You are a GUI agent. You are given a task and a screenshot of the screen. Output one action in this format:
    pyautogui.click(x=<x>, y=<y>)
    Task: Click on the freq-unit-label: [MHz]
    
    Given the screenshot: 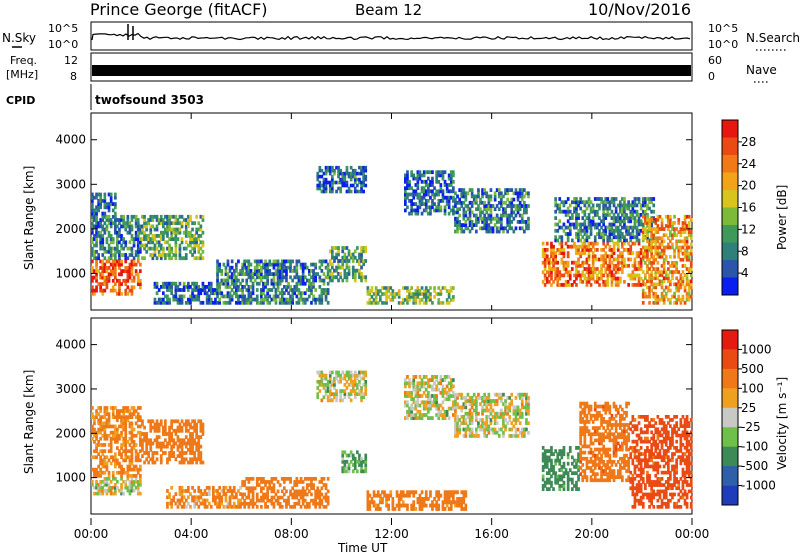 What is the action you would take?
    pyautogui.click(x=22, y=74)
    